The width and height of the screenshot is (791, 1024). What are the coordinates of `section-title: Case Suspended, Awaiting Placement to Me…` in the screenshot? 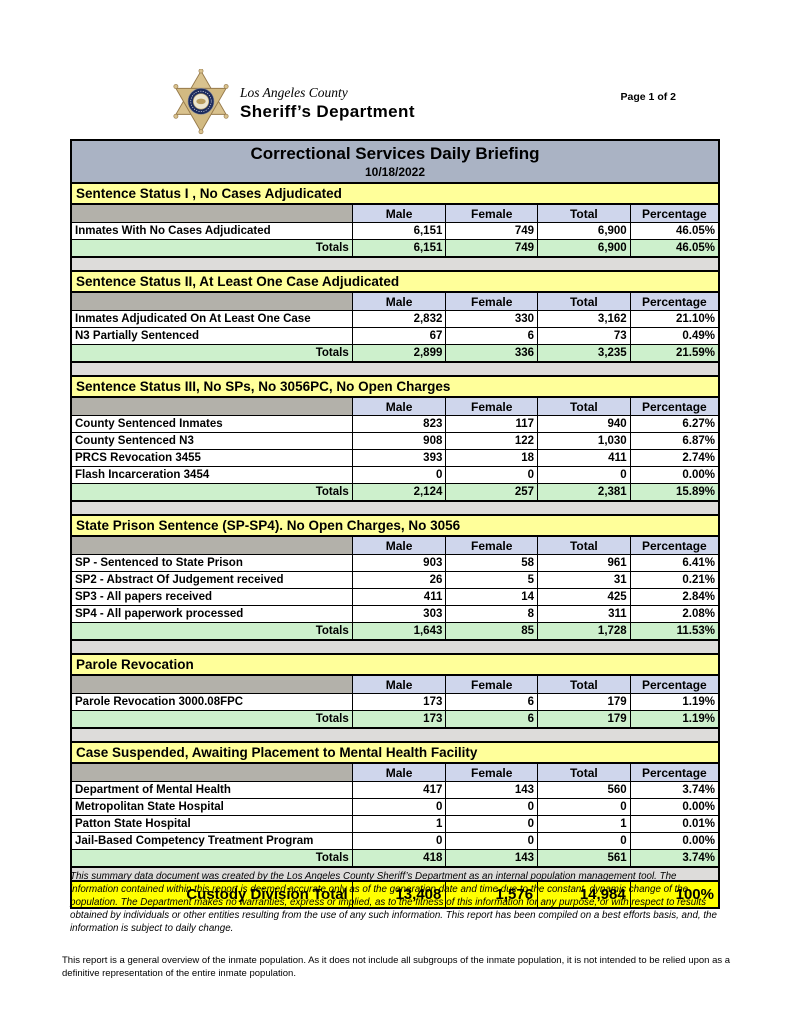 It's located at (395, 751).